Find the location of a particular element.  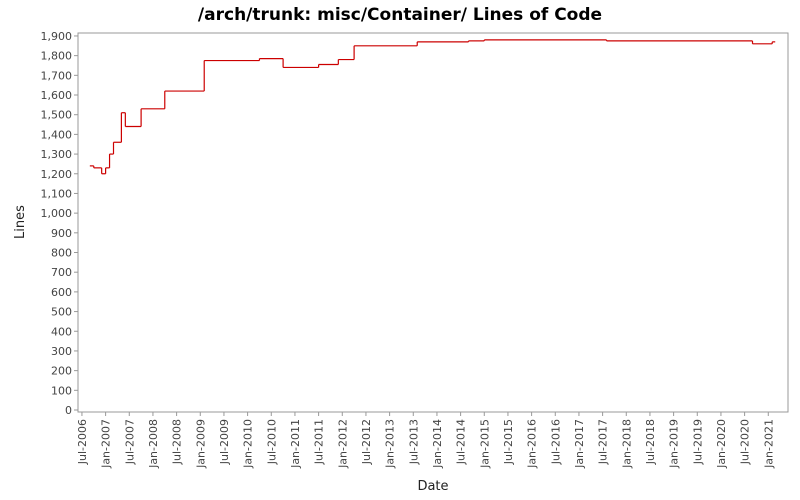

y-tick-label: 0 is located at coordinates (68, 410).